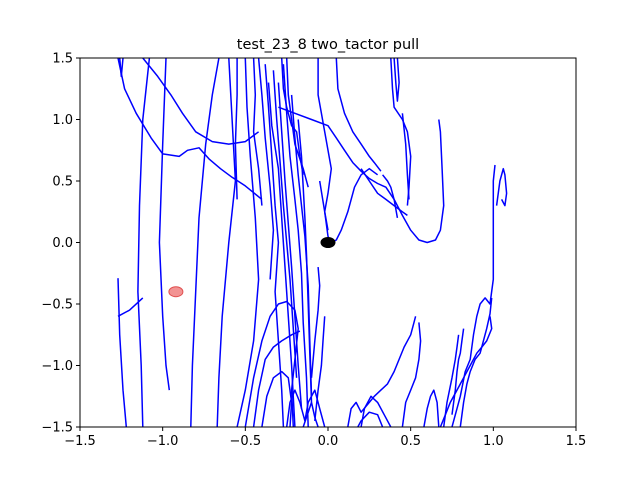  Describe the element at coordinates (80, 441) in the screenshot. I see `x-tick-label: −1.5` at that location.